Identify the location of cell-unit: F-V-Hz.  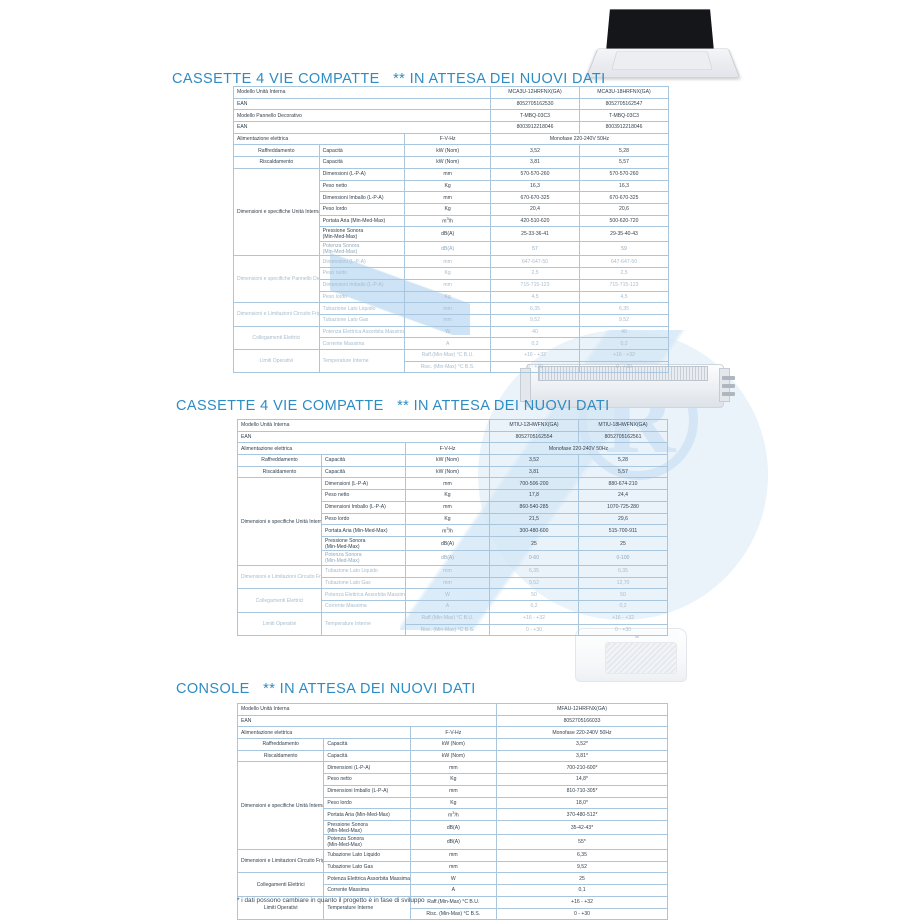
(453, 733).